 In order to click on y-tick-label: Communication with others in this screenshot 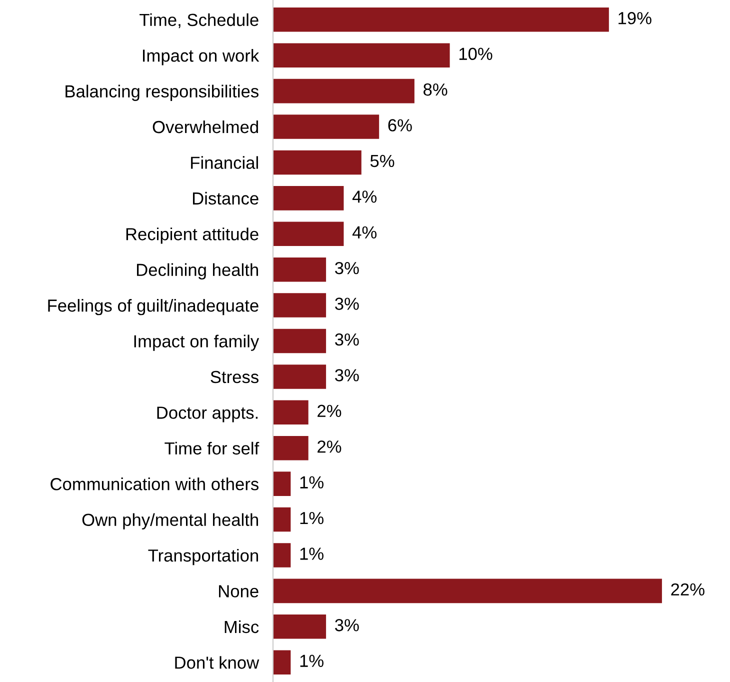, I will do `click(154, 484)`.